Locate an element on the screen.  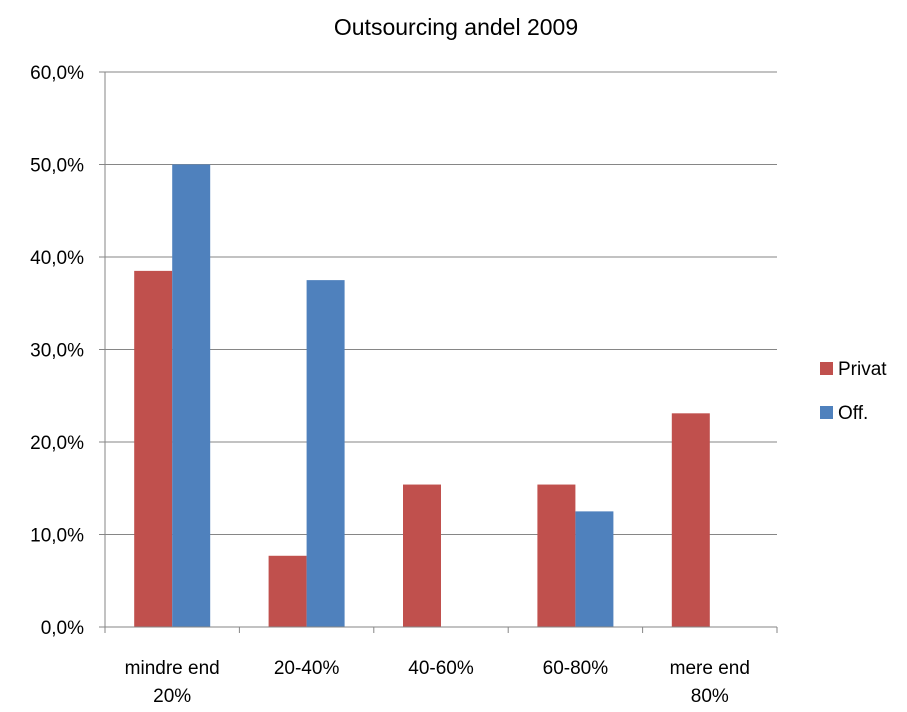
y-tick-label: 30,0% is located at coordinates (57, 351).